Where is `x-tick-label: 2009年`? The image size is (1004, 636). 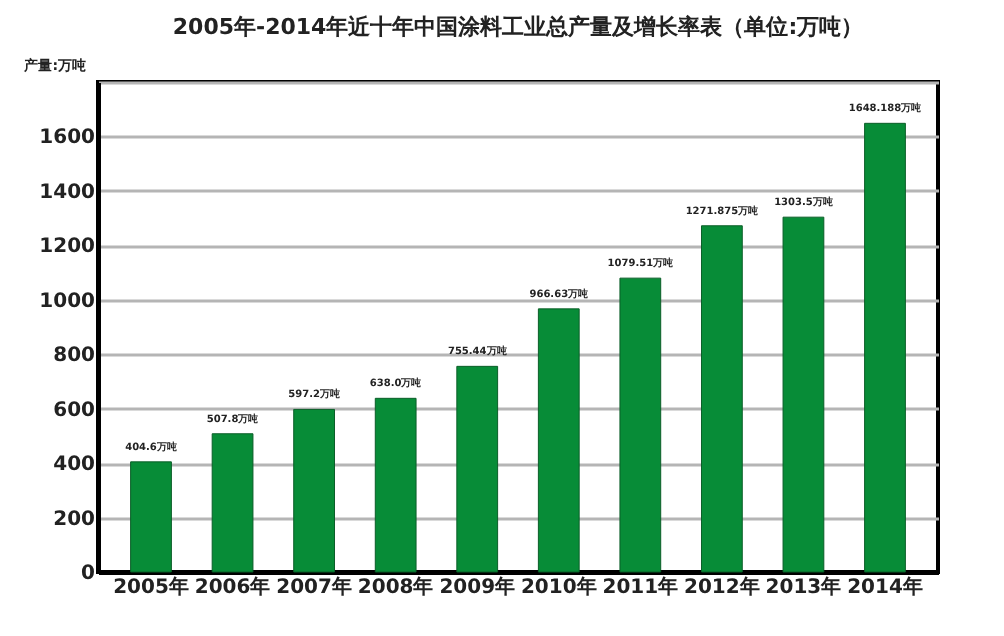 x-tick-label: 2009年 is located at coordinates (477, 587).